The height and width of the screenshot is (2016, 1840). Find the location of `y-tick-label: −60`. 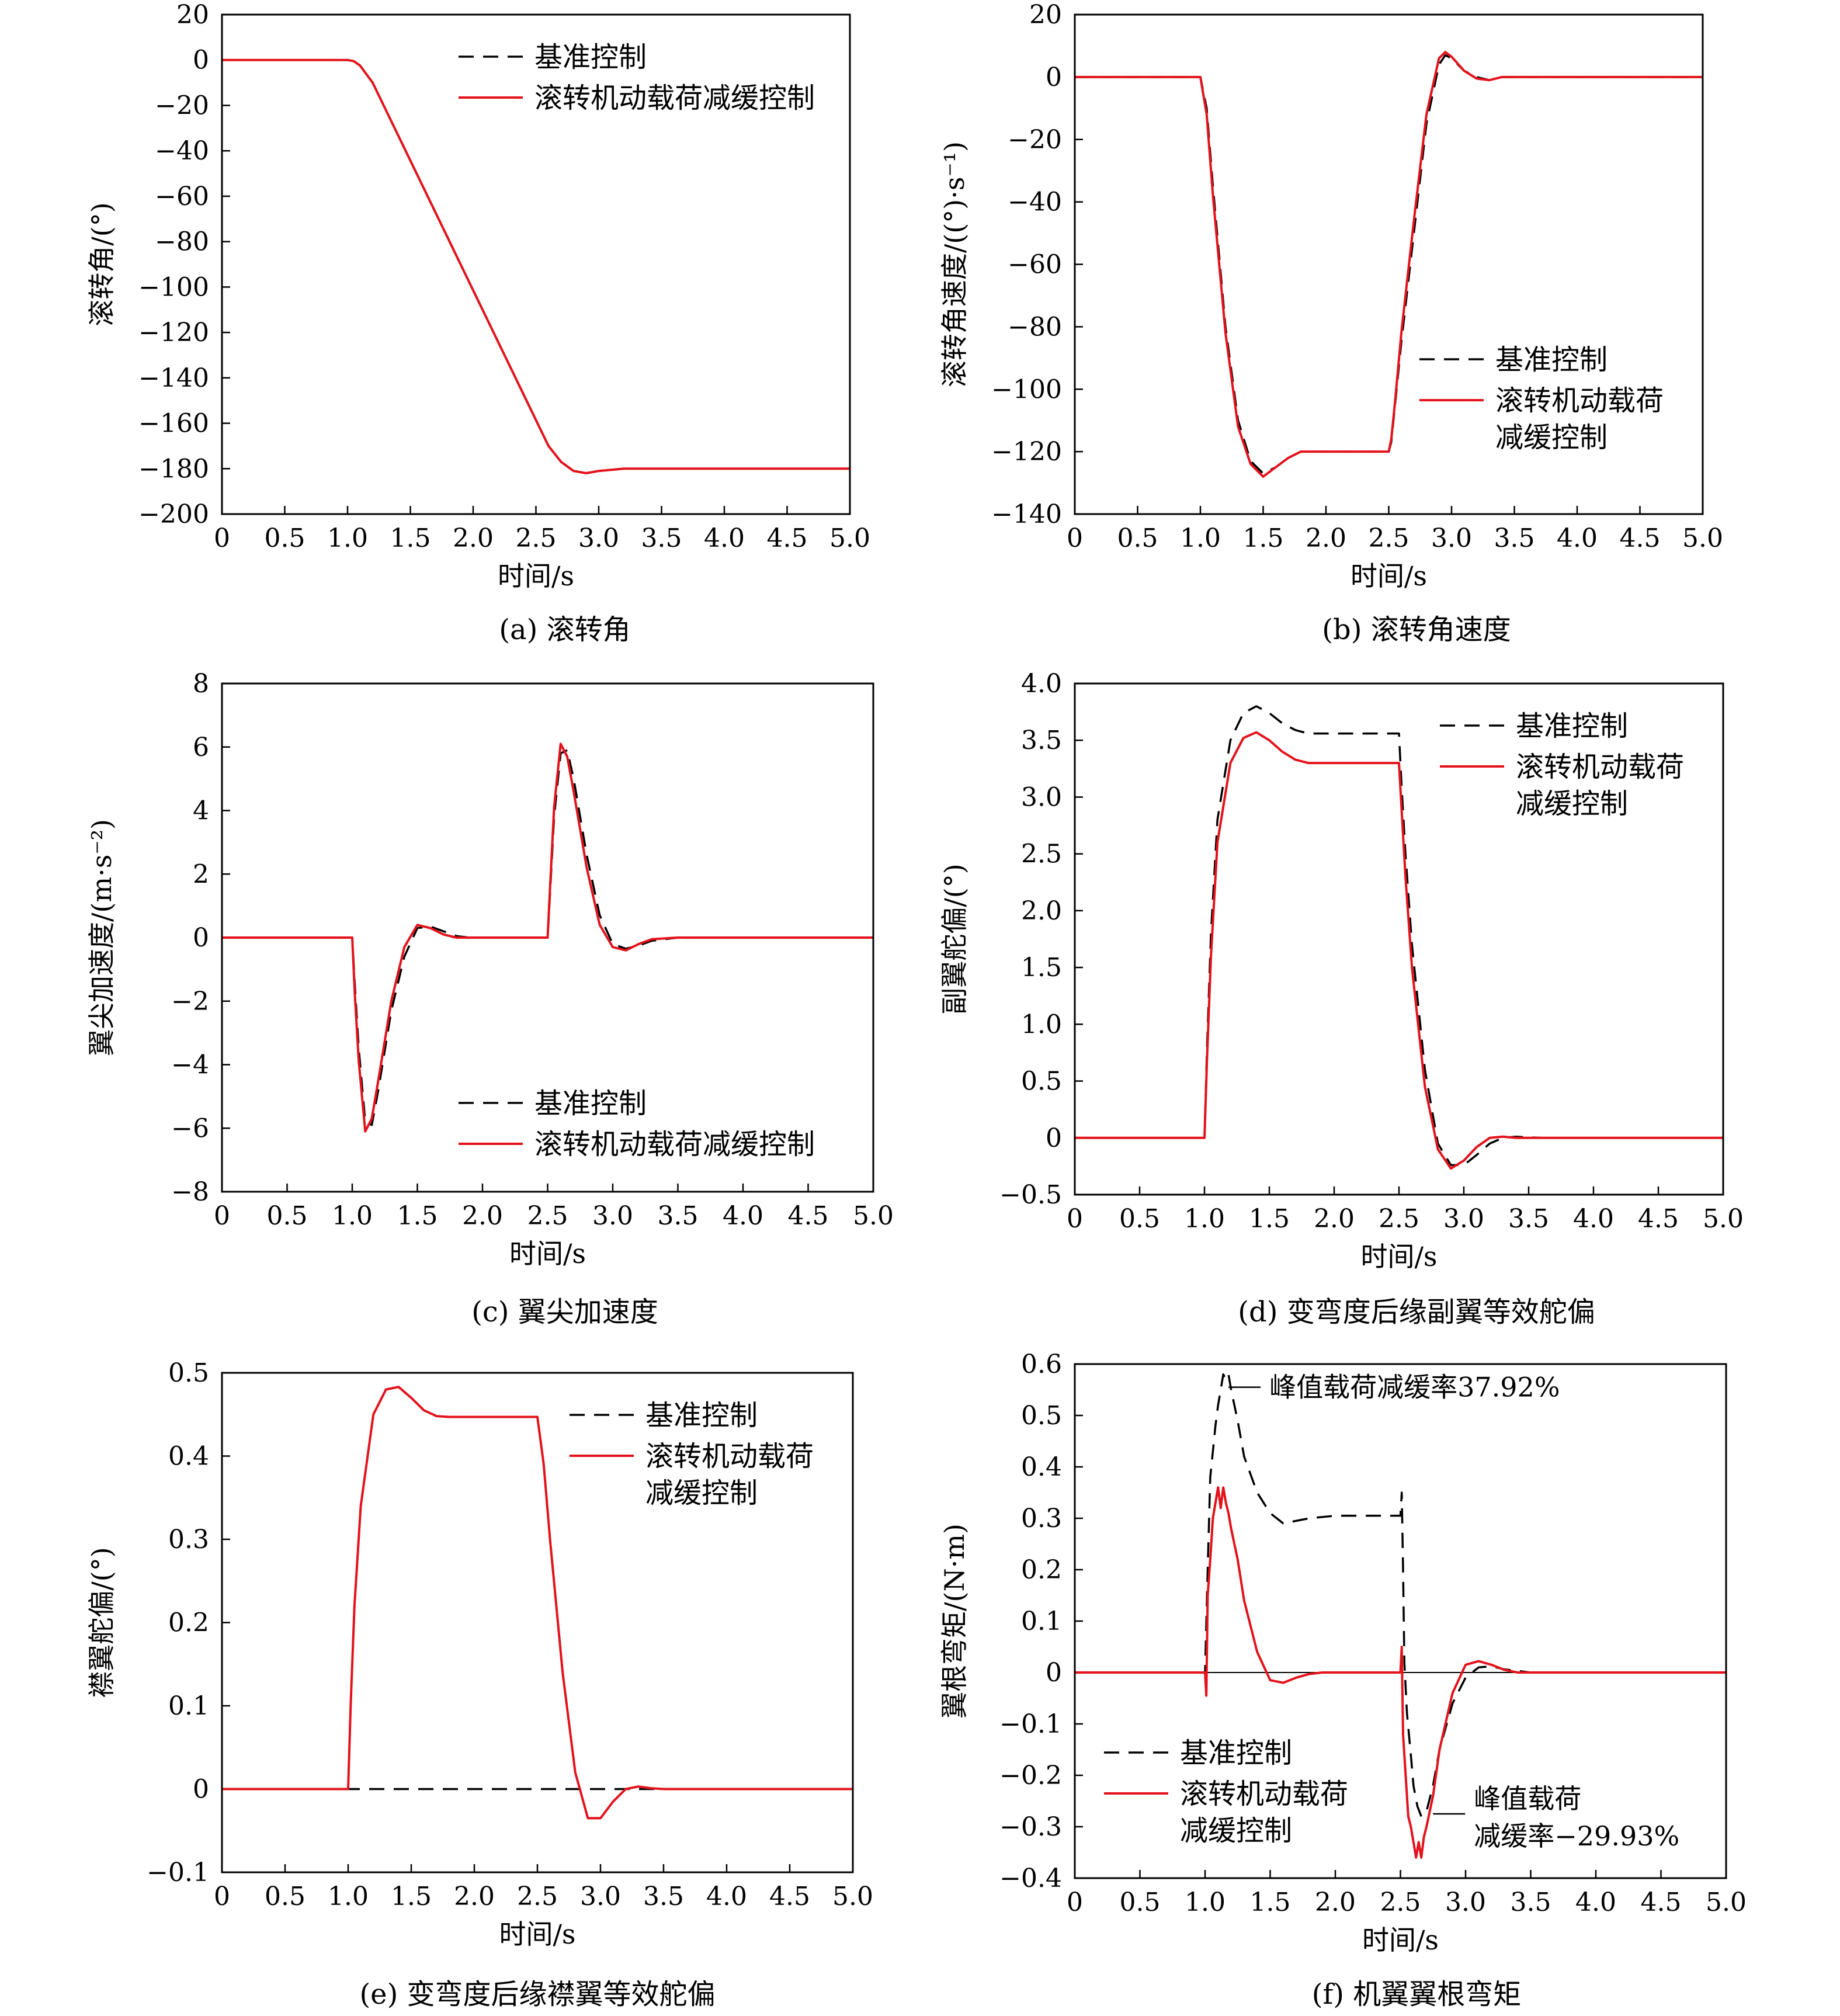

y-tick-label: −60 is located at coordinates (182, 196).